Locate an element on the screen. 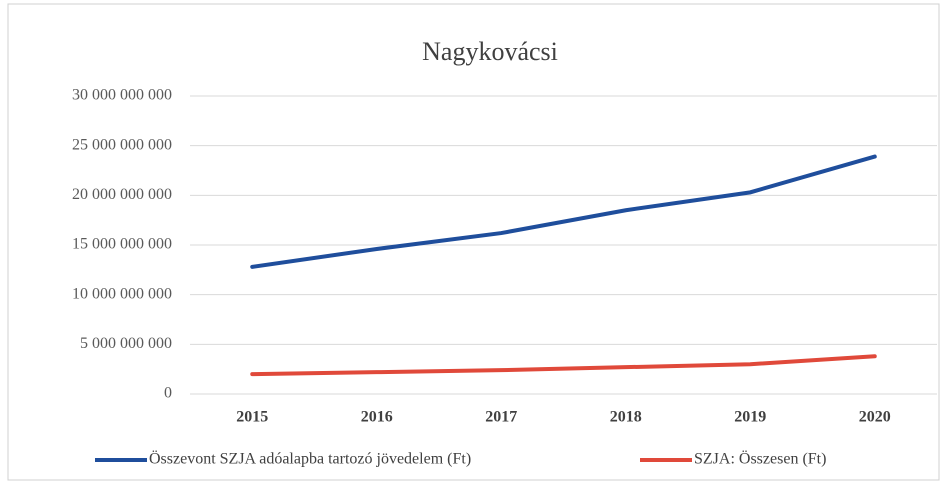 The width and height of the screenshot is (947, 486). legend-label: SZJA: Összesen (Ft) is located at coordinates (760, 459).